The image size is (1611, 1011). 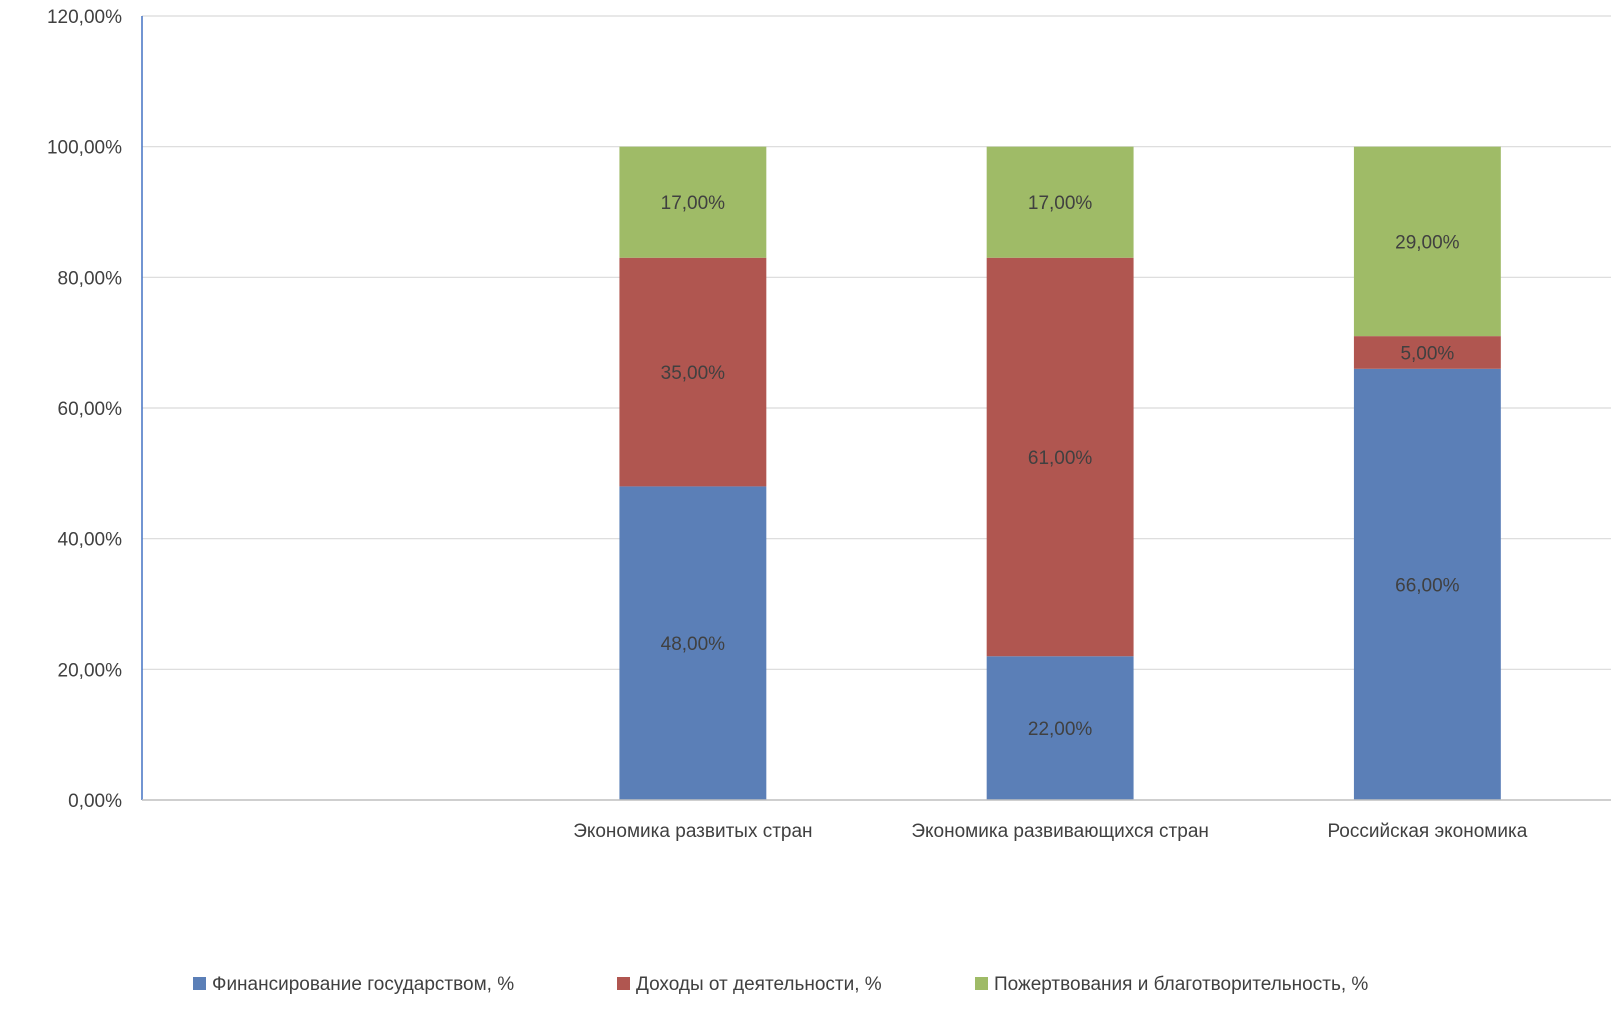 What do you see at coordinates (692, 831) in the screenshot?
I see `x-category-label: Экономика развитых стран` at bounding box center [692, 831].